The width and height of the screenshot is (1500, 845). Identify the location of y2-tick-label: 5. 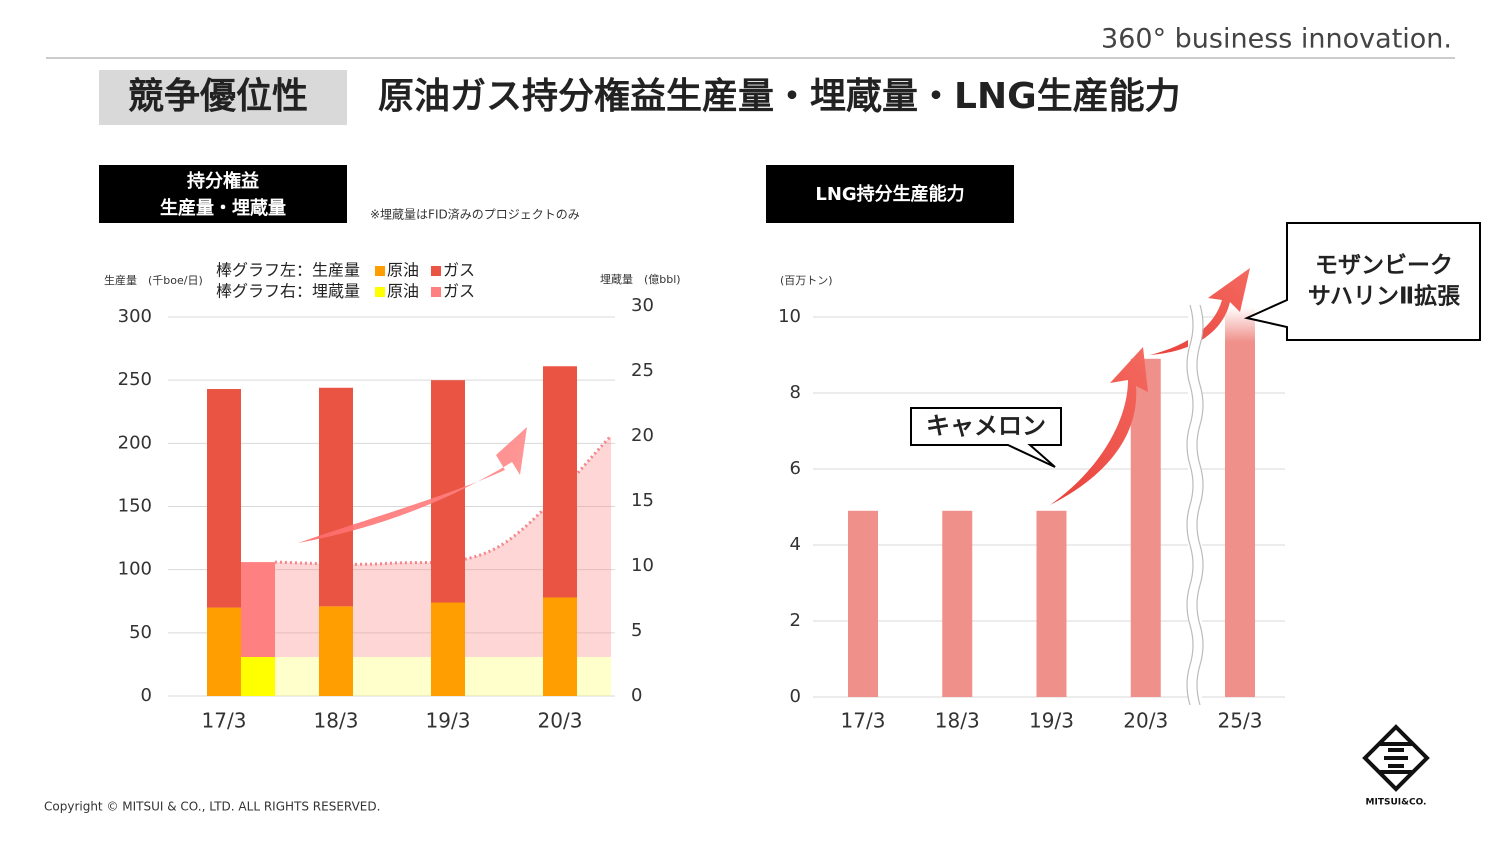
(636, 630).